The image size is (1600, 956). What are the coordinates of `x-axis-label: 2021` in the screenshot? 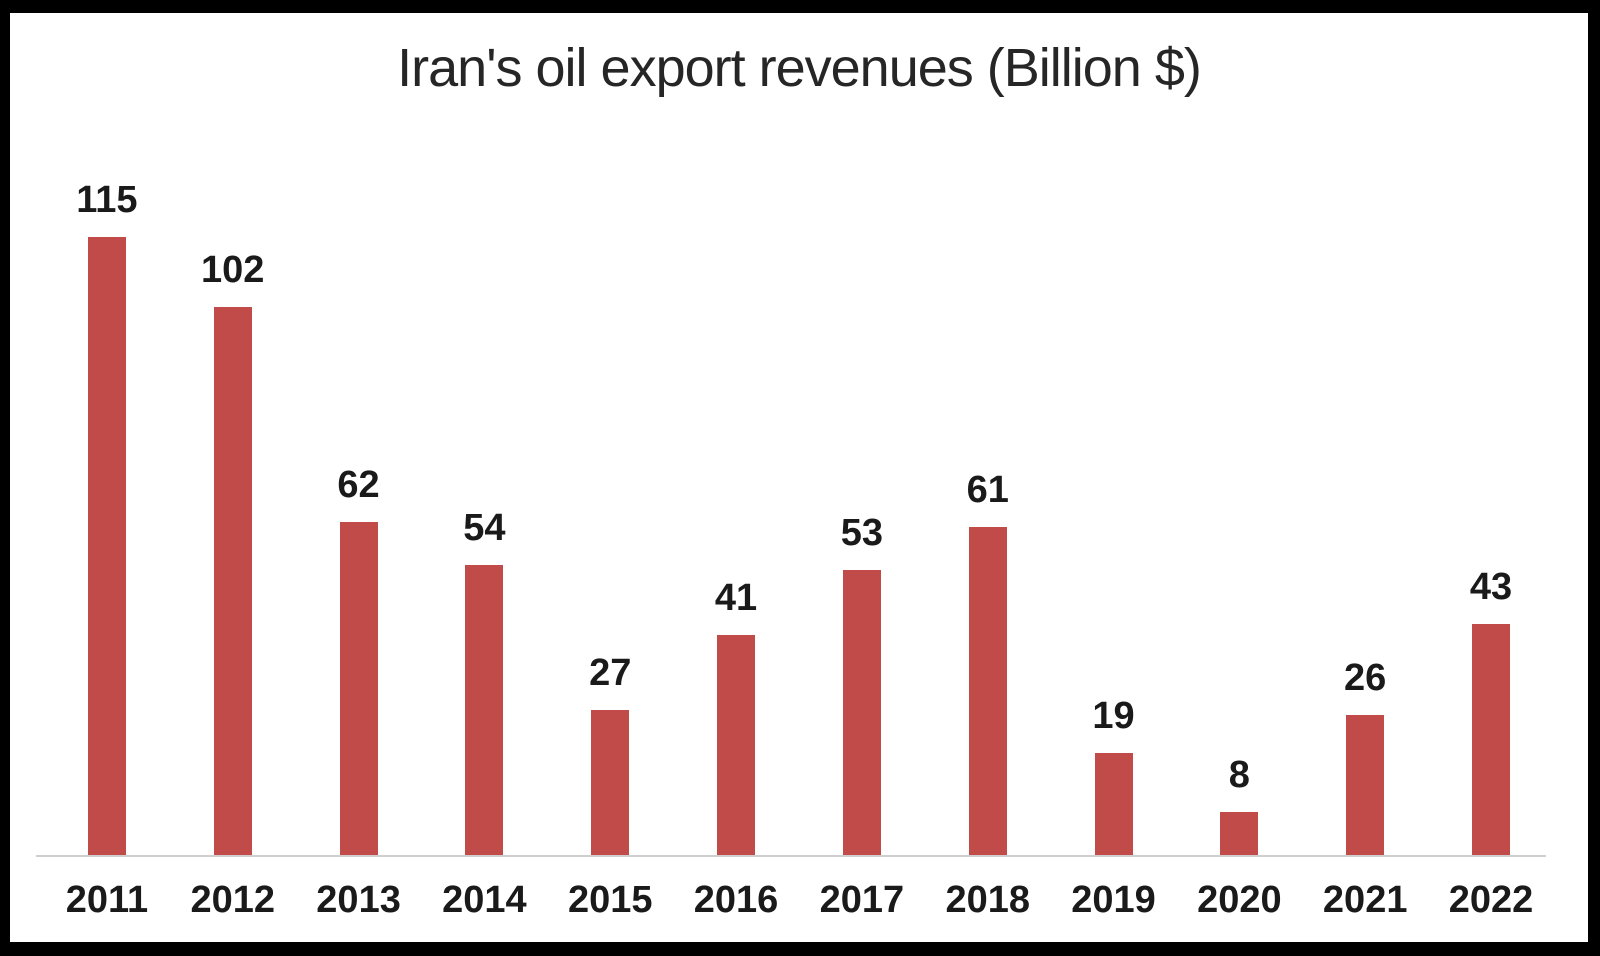 It's located at (1365, 900).